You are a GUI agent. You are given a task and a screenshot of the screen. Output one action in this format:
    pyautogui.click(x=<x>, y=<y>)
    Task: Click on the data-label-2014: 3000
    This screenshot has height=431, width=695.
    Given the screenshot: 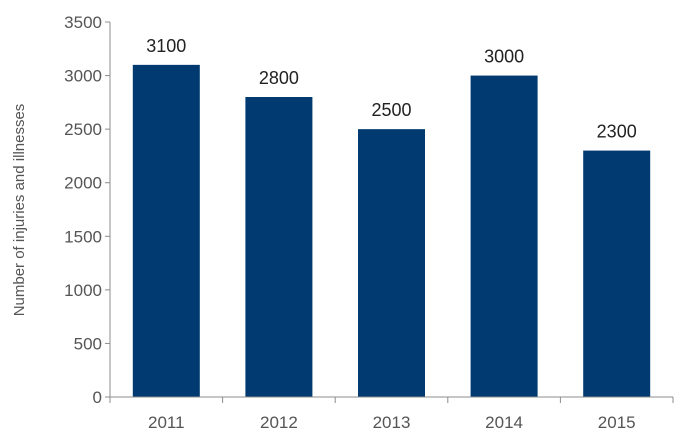 What is the action you would take?
    pyautogui.click(x=504, y=57)
    